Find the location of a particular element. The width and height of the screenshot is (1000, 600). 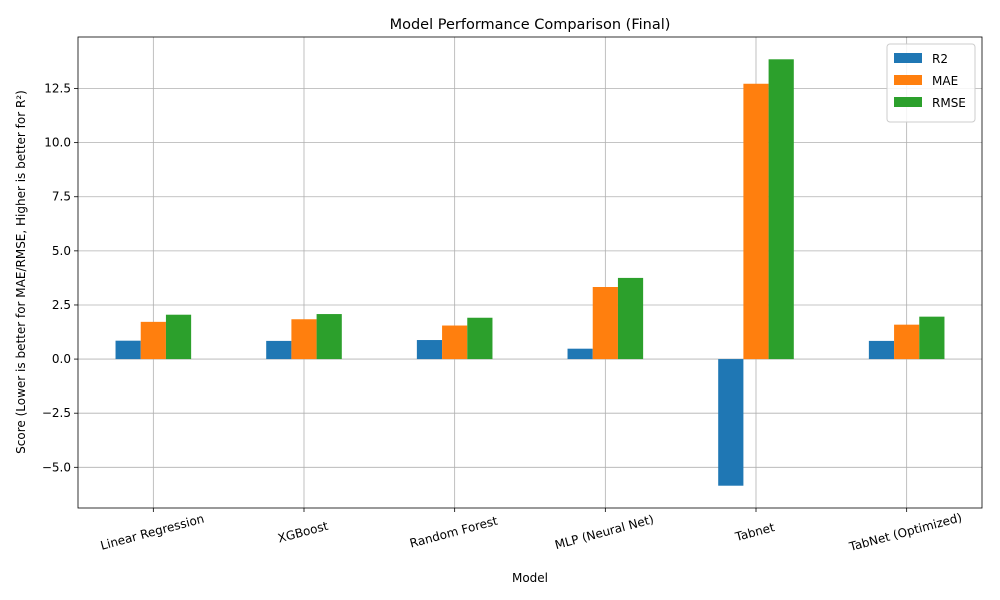

y-tick-label: 0.0 is located at coordinates (61, 359).